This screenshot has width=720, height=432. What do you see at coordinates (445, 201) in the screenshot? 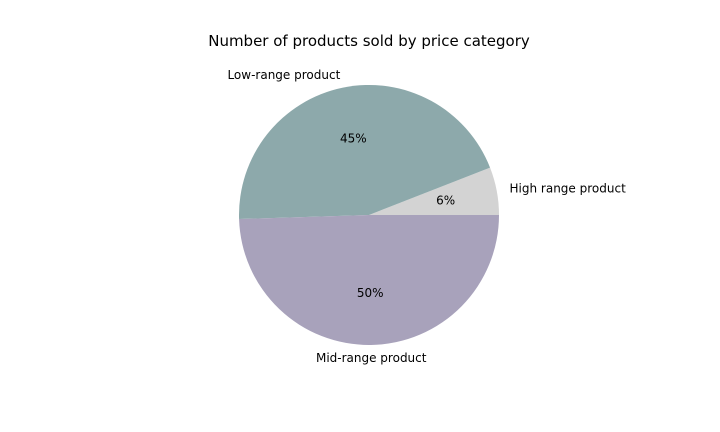
I see `slice-percent-label: 6%` at bounding box center [445, 201].